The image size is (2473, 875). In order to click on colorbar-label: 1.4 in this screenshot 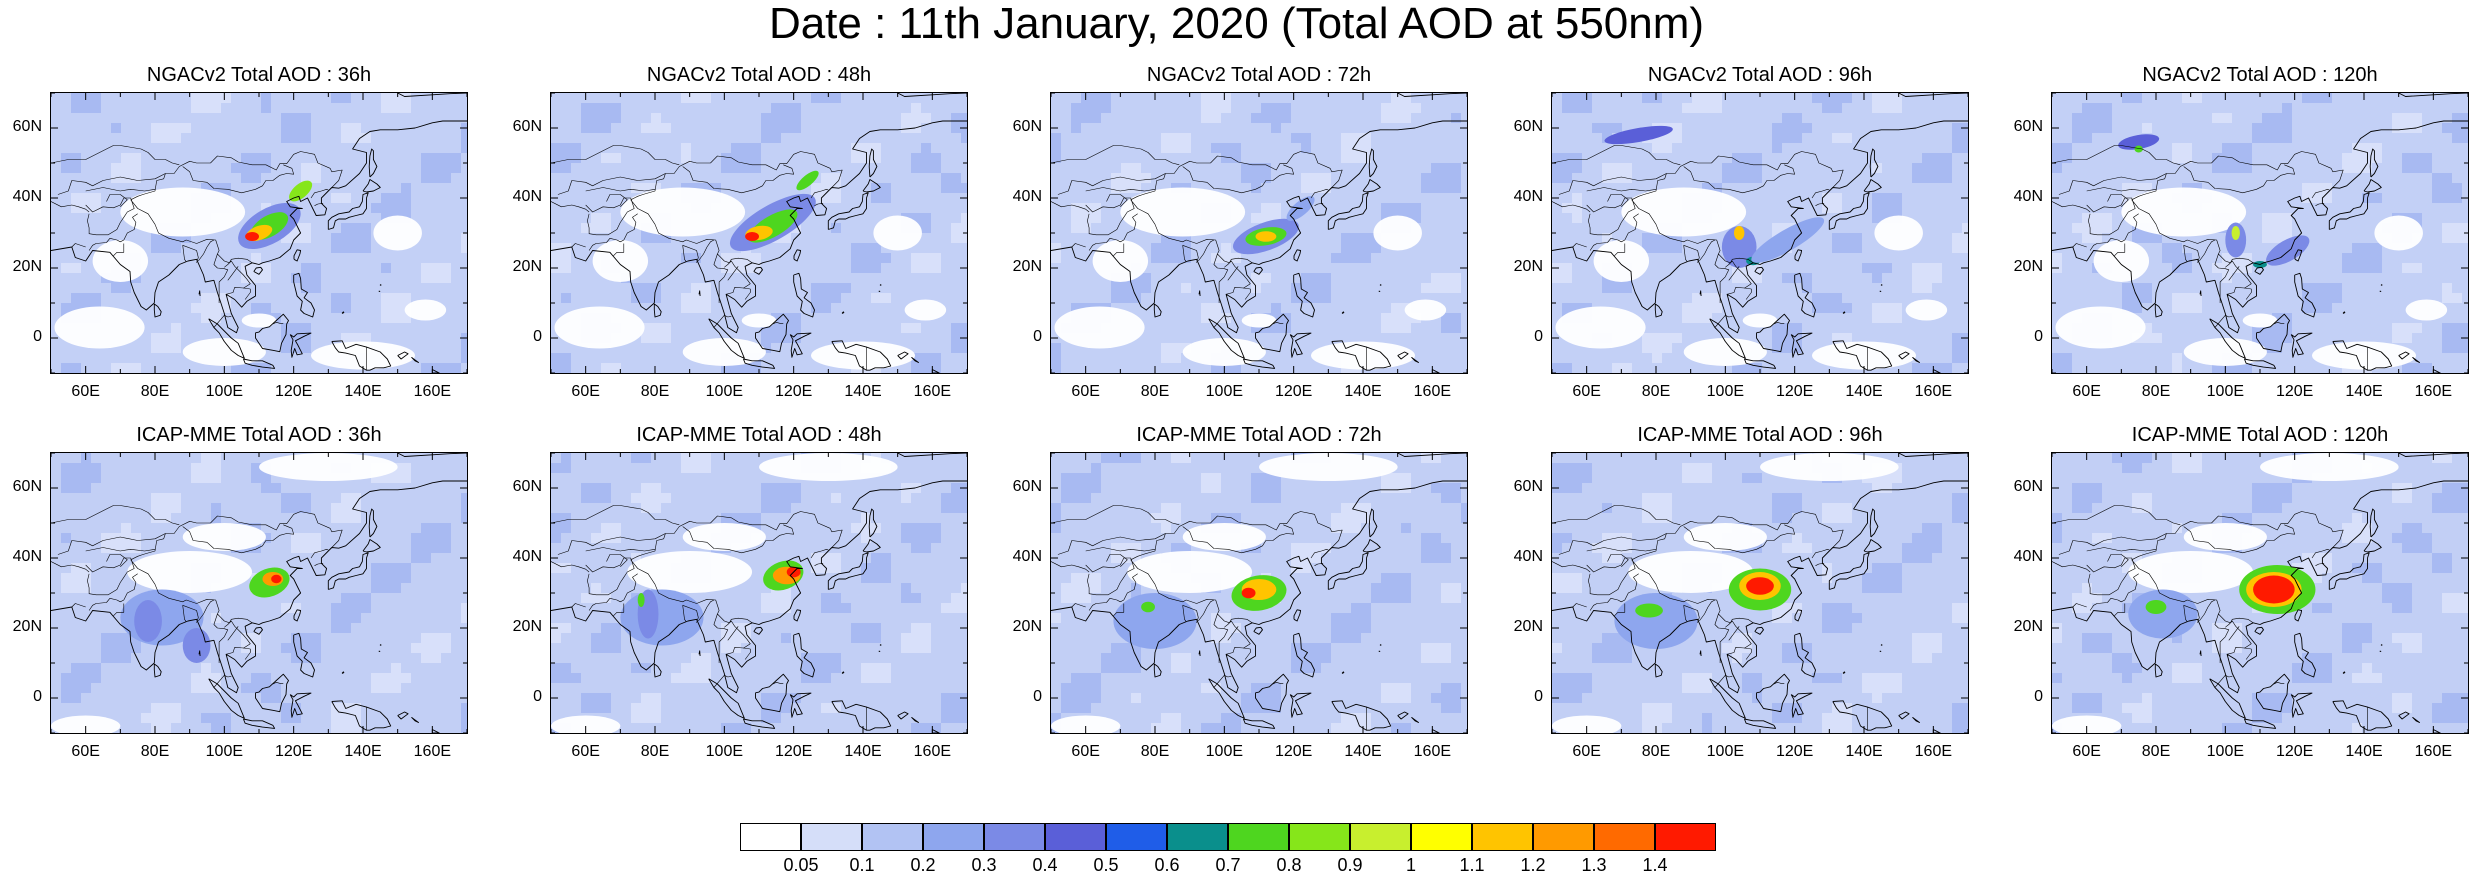, I will do `click(1655, 865)`.